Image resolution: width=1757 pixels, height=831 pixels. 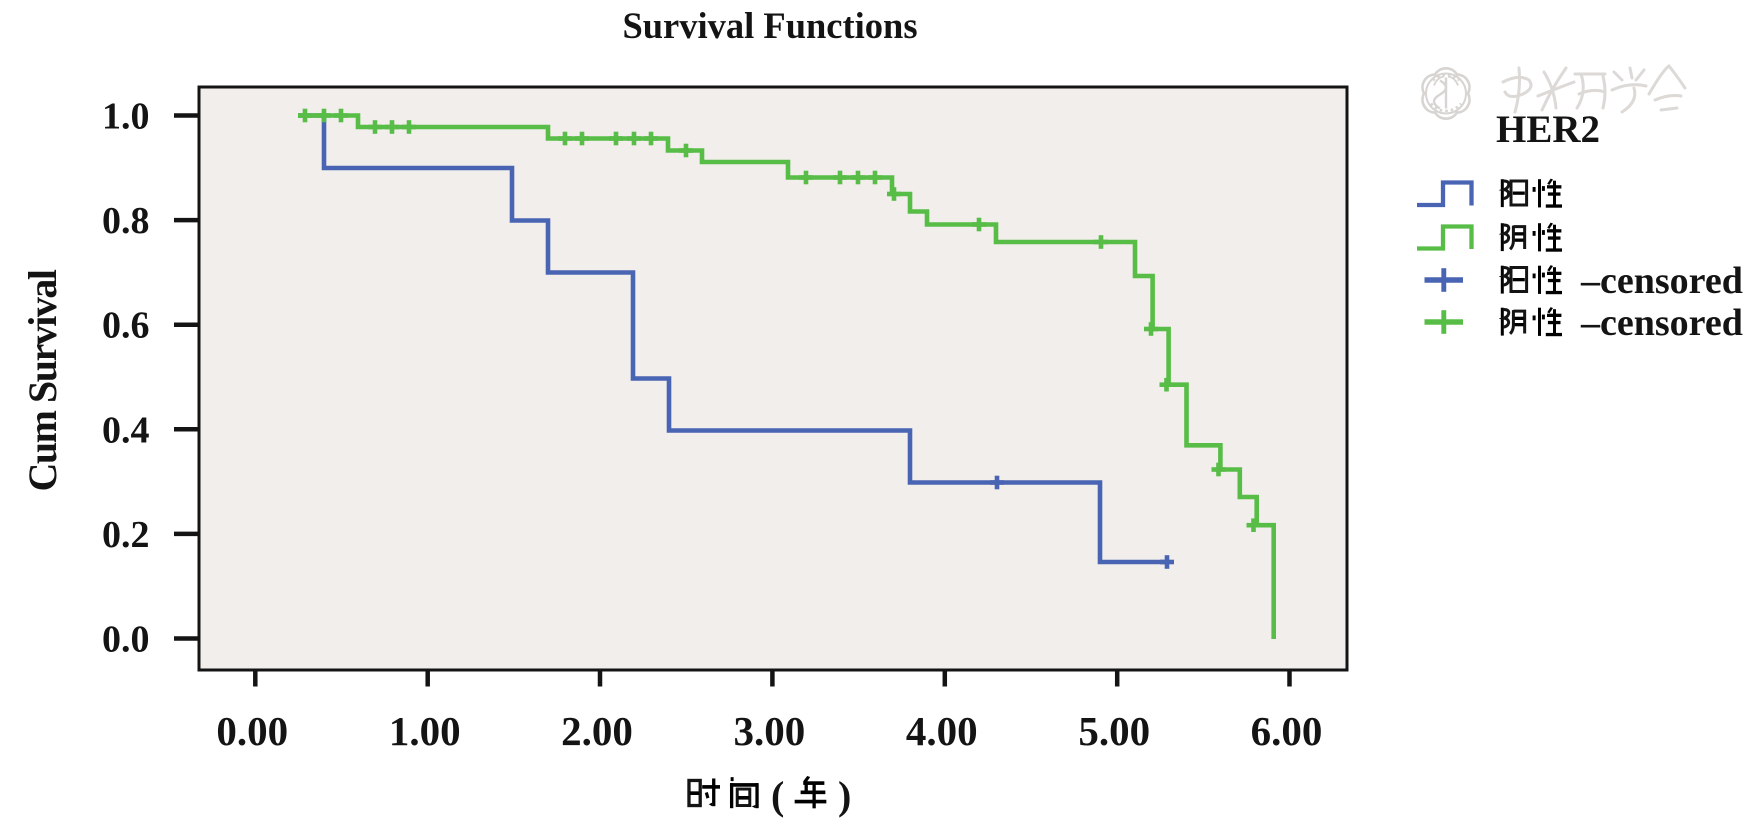 What do you see at coordinates (1114, 731) in the screenshot?
I see `svg-text: 5.00` at bounding box center [1114, 731].